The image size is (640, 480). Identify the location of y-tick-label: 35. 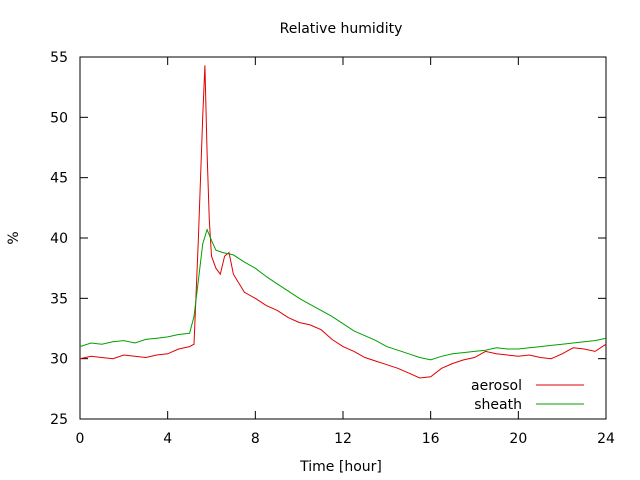
(59, 299).